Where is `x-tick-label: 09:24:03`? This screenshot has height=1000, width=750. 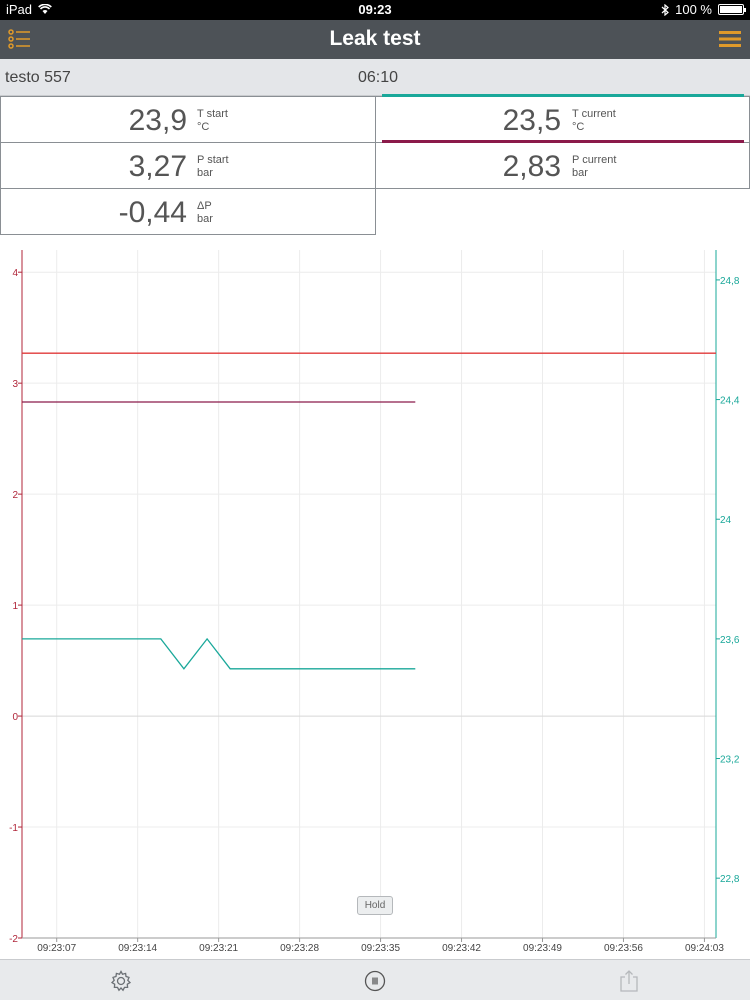 x-tick-label: 09:24:03 is located at coordinates (704, 948).